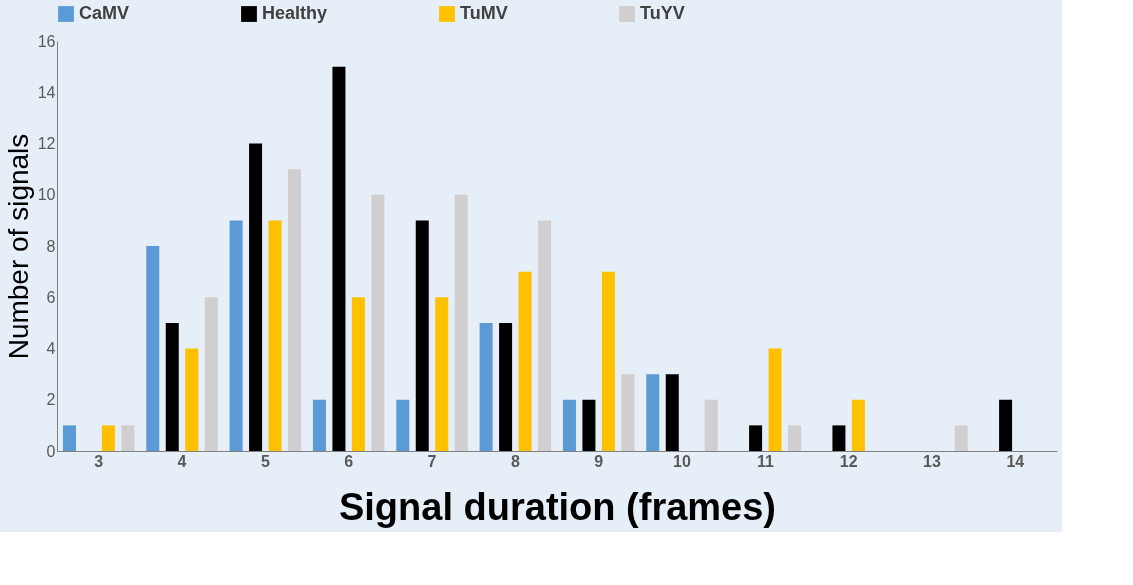 The image size is (1133, 585). I want to click on legend-label: CaMV, so click(104, 13).